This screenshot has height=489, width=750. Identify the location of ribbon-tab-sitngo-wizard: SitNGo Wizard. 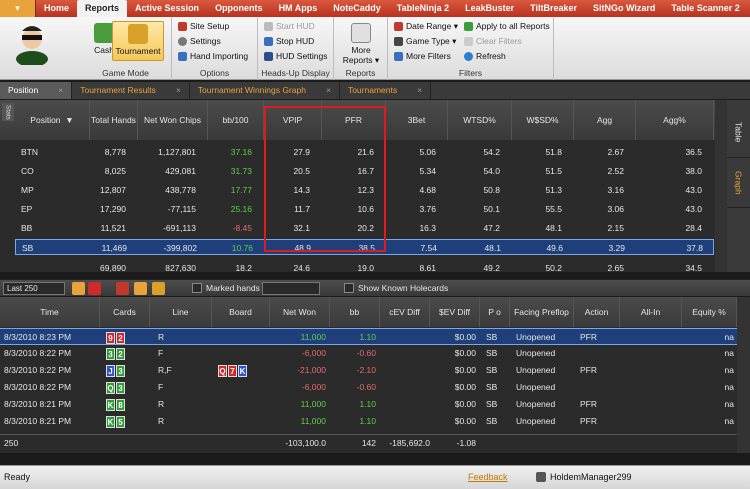
(624, 8).